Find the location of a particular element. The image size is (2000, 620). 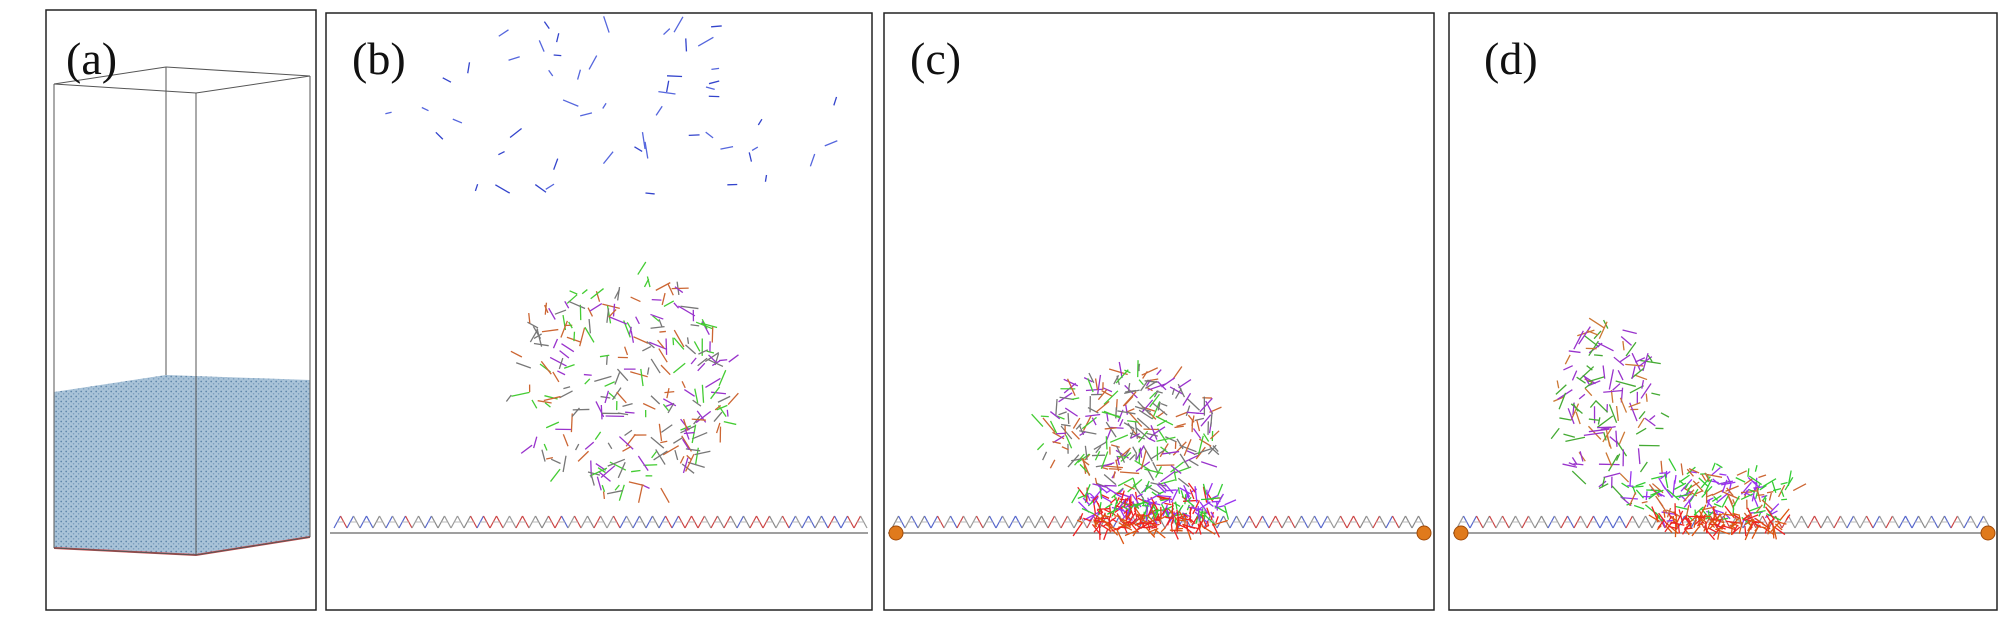

panel-label: (a) is located at coordinates (91, 58).